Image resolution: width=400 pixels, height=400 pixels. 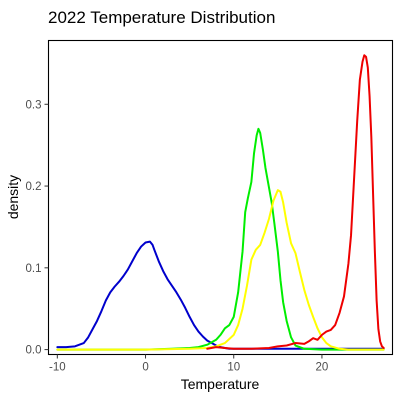 What do you see at coordinates (57, 368) in the screenshot?
I see `x-tick-label: -10` at bounding box center [57, 368].